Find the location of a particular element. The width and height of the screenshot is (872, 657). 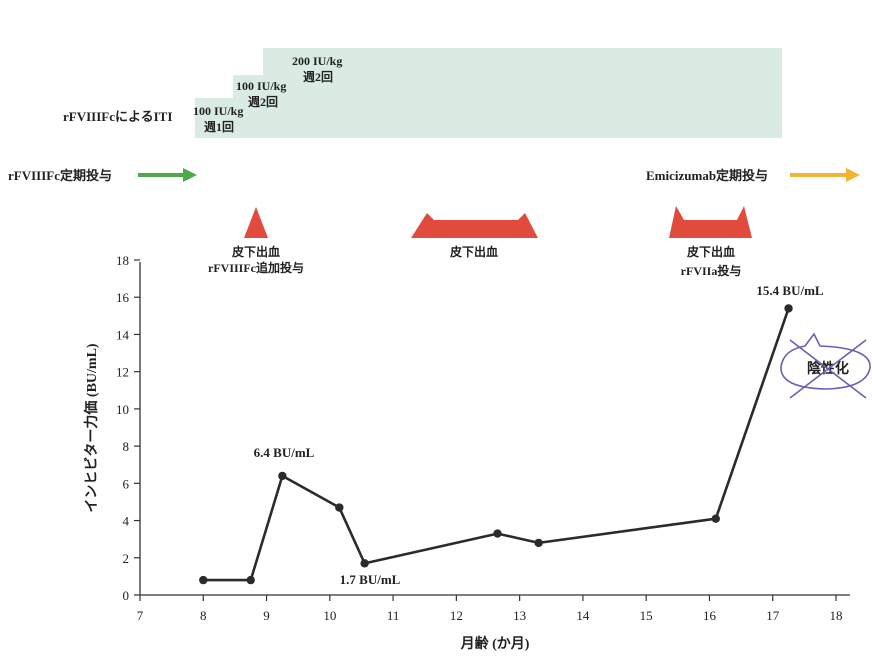

prophylaxis-right-arrow-head is located at coordinates (853, 175).